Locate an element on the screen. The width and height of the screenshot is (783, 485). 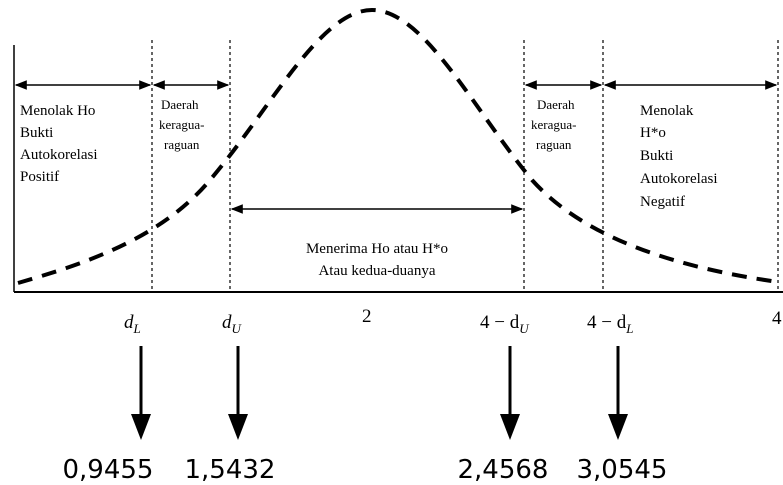
doubt-right-line-1: Daerah is located at coordinates (556, 104).